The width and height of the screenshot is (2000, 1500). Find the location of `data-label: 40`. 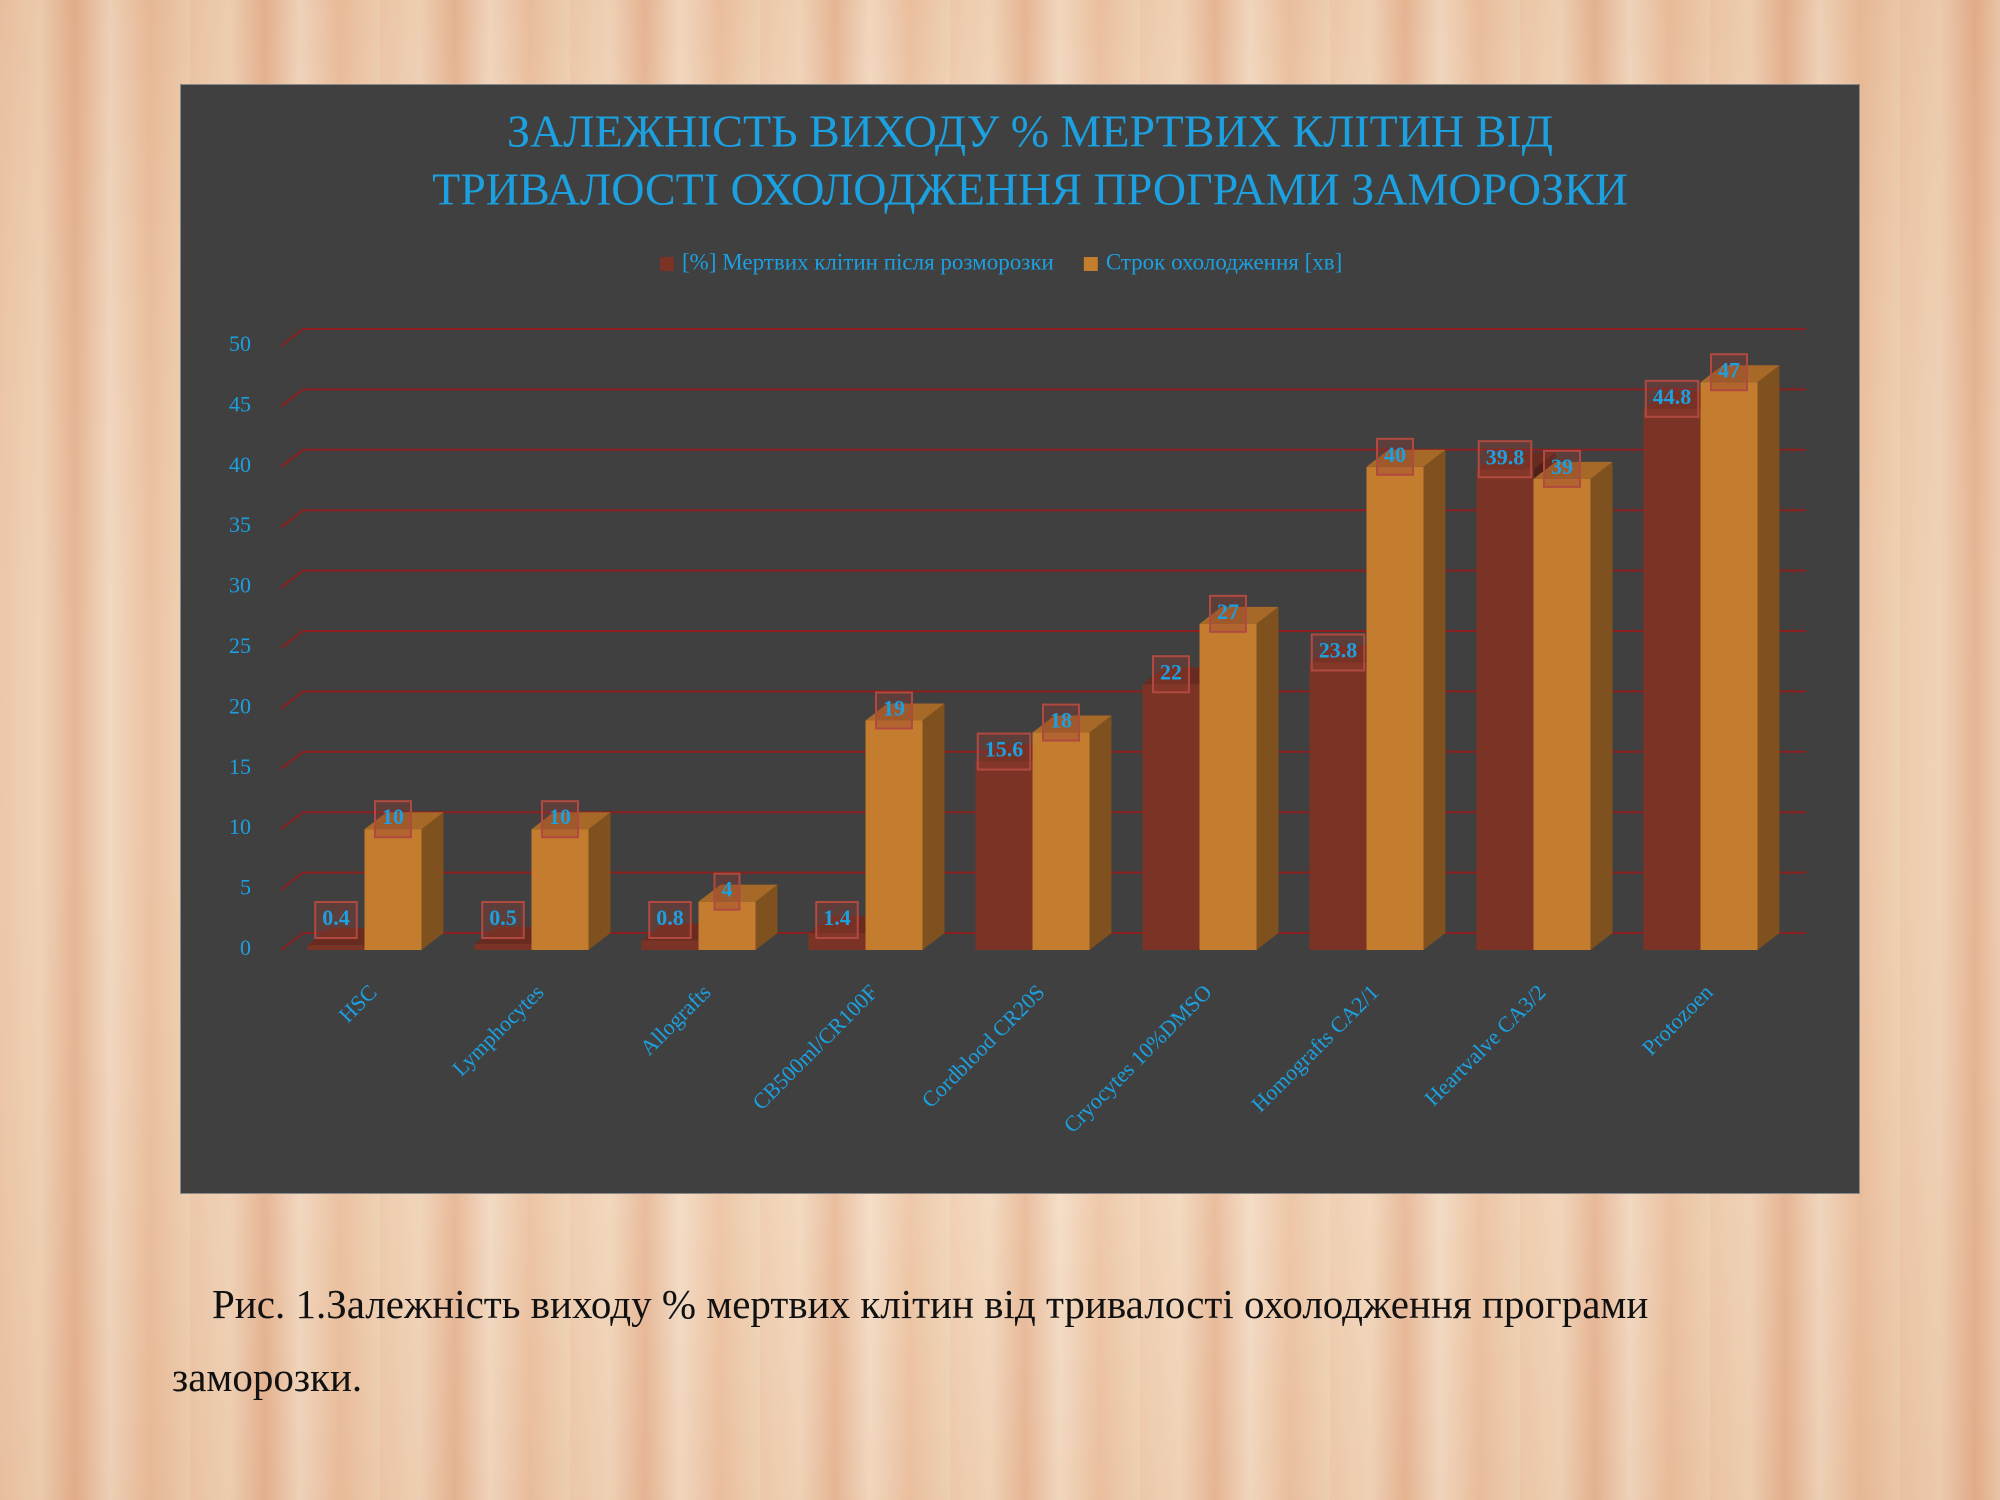

data-label: 40 is located at coordinates (1395, 454).